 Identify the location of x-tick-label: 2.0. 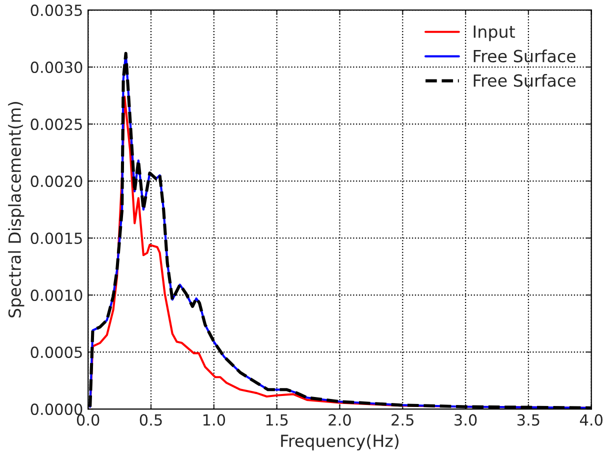
(339, 420).